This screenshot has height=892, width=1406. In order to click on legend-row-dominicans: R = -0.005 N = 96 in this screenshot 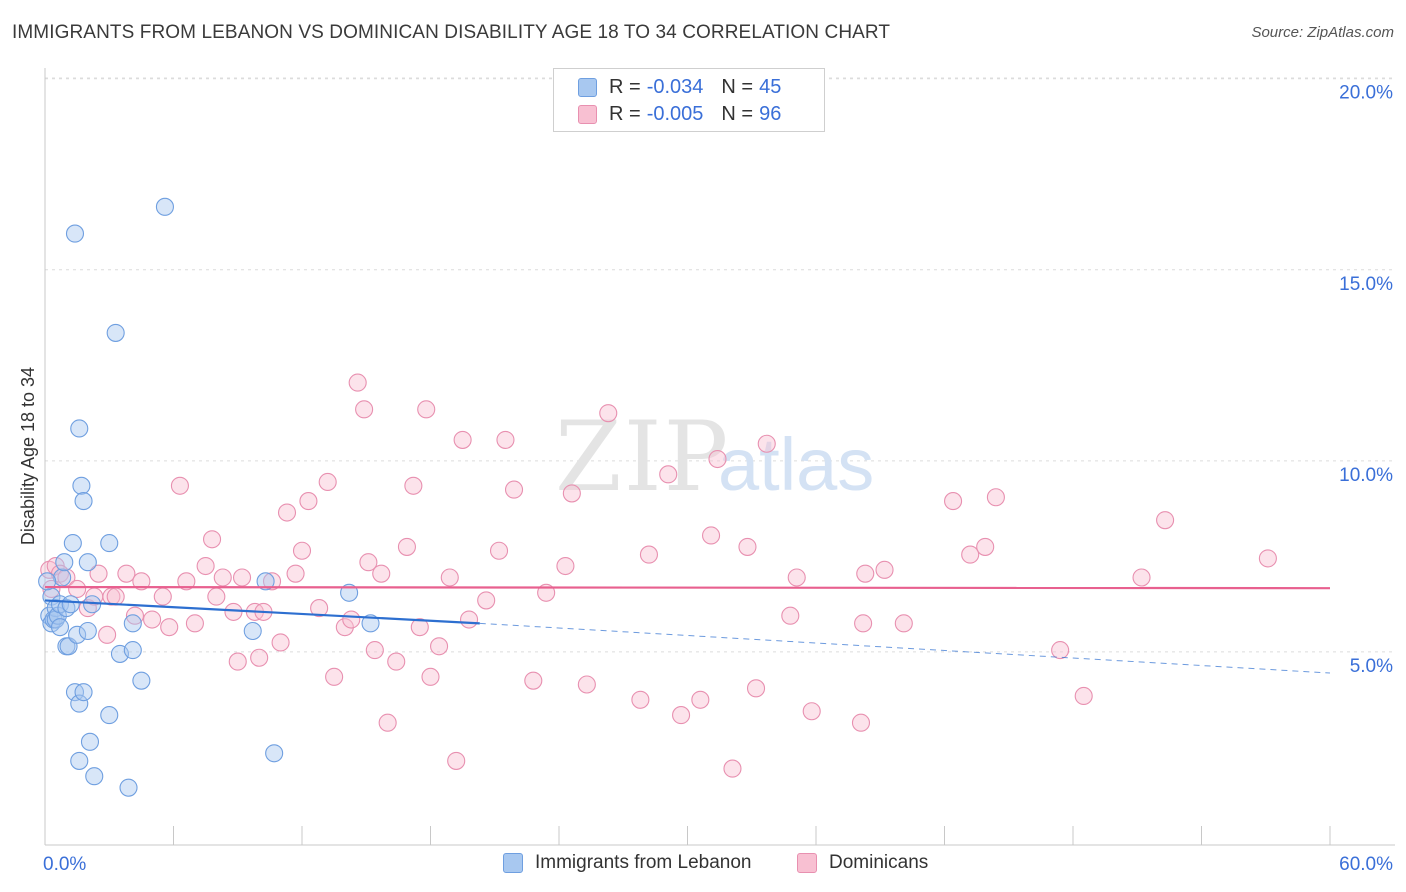, I will do `click(679, 114)`.